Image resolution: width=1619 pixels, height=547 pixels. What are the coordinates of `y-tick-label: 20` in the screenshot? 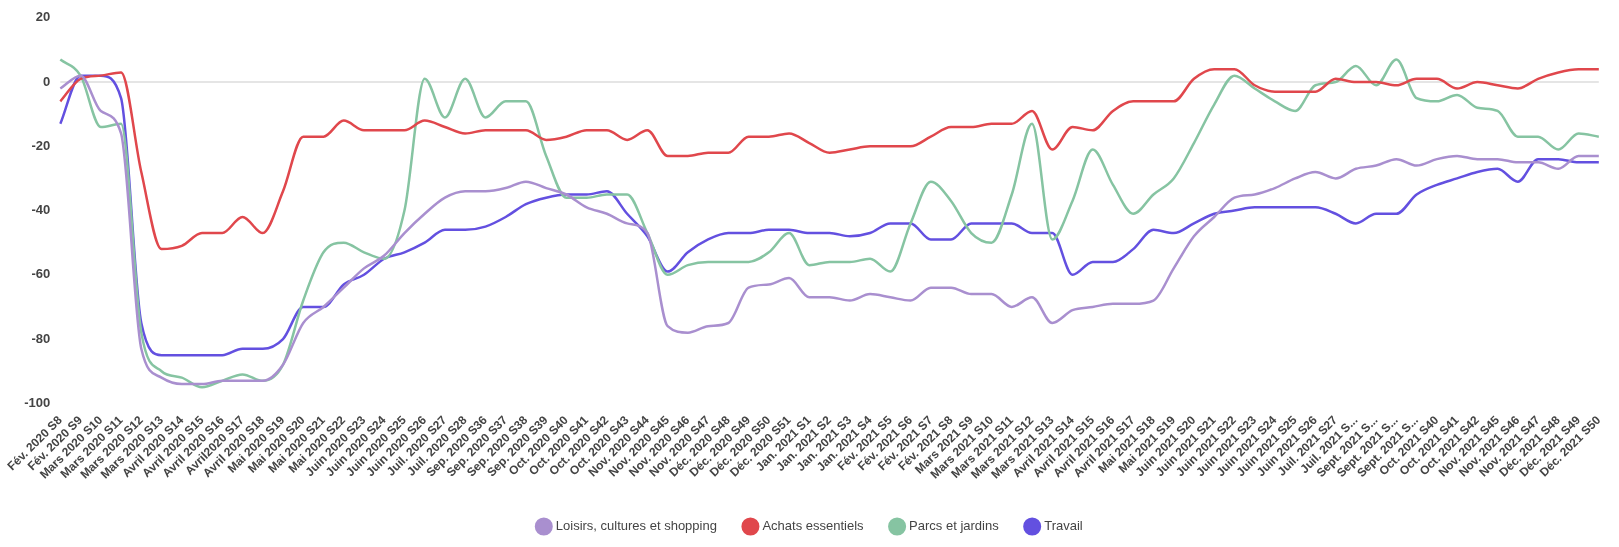 It's located at (43, 17).